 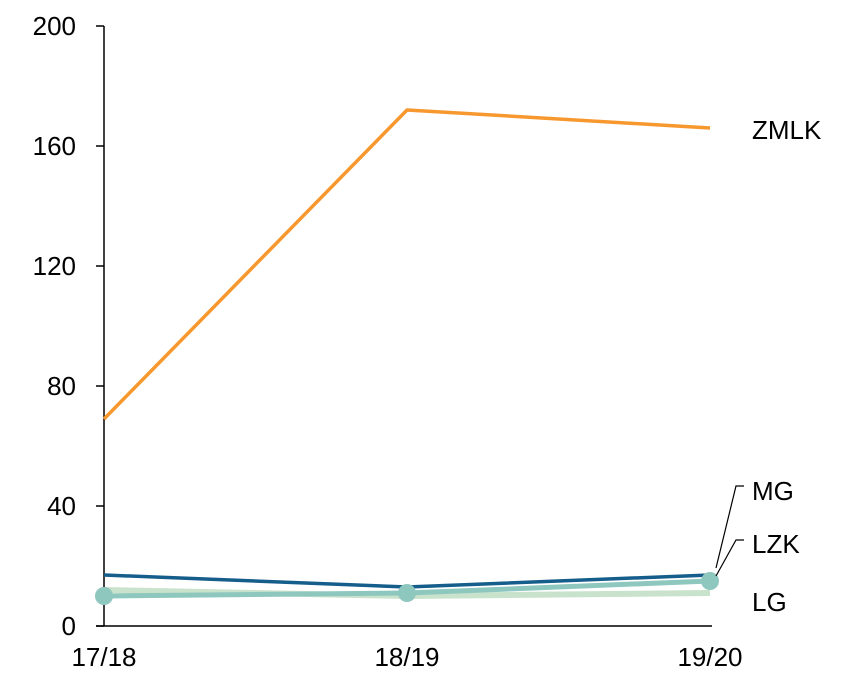 I want to click on y-tick-label: 200, so click(x=54, y=26).